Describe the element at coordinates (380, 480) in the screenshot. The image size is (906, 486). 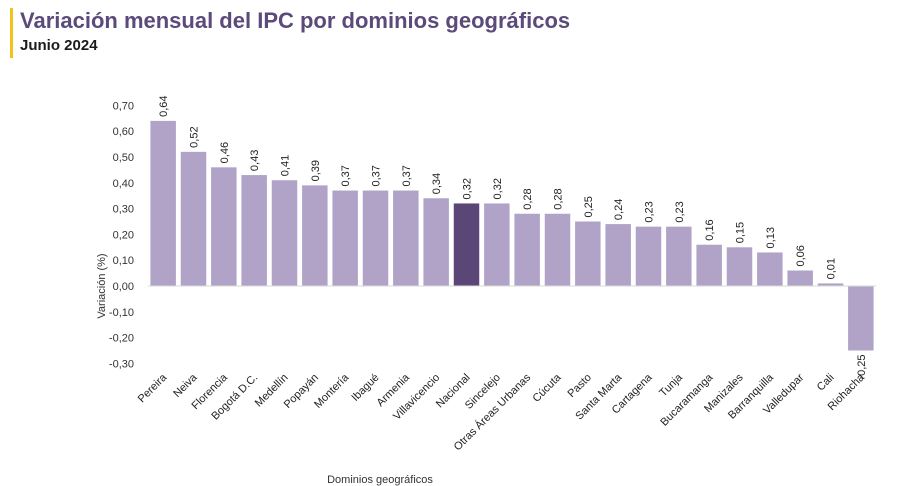
I see `x-axis-label: Dominios geográficos` at that location.